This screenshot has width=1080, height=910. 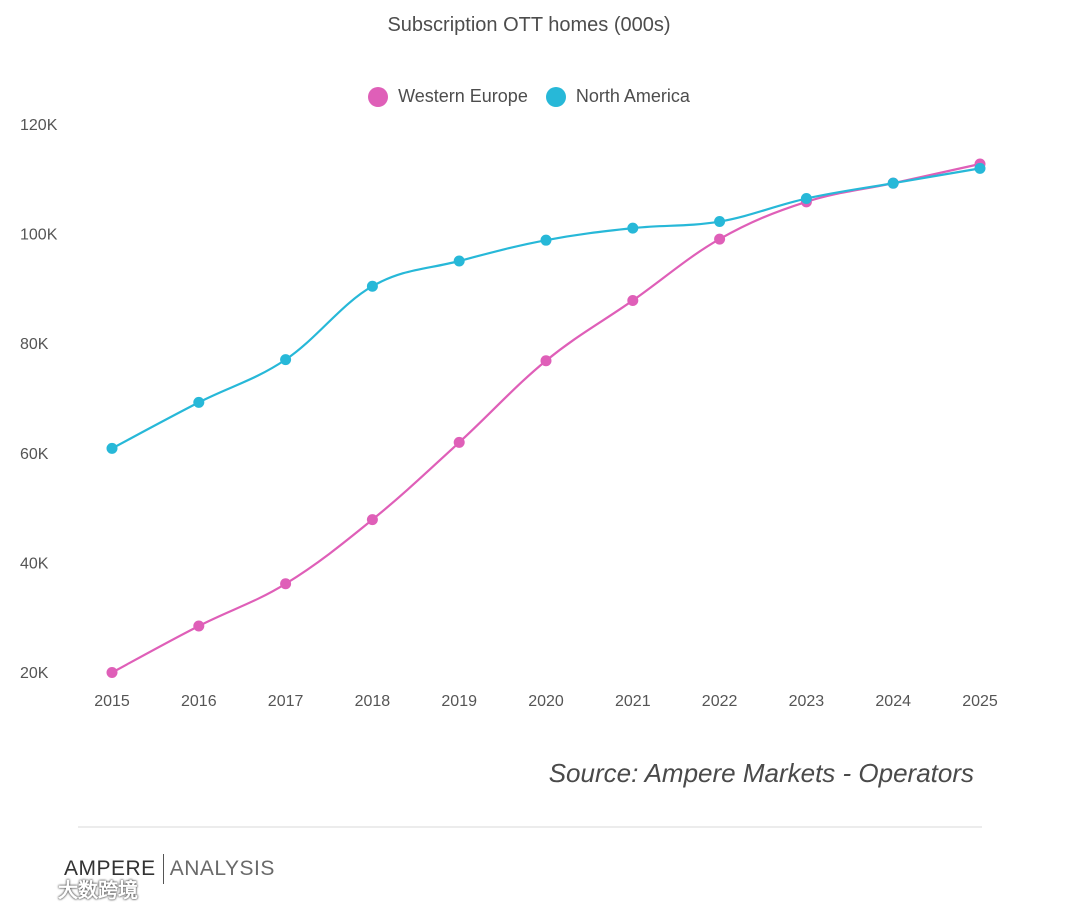 What do you see at coordinates (112, 701) in the screenshot?
I see `x-tick-label: 2015` at bounding box center [112, 701].